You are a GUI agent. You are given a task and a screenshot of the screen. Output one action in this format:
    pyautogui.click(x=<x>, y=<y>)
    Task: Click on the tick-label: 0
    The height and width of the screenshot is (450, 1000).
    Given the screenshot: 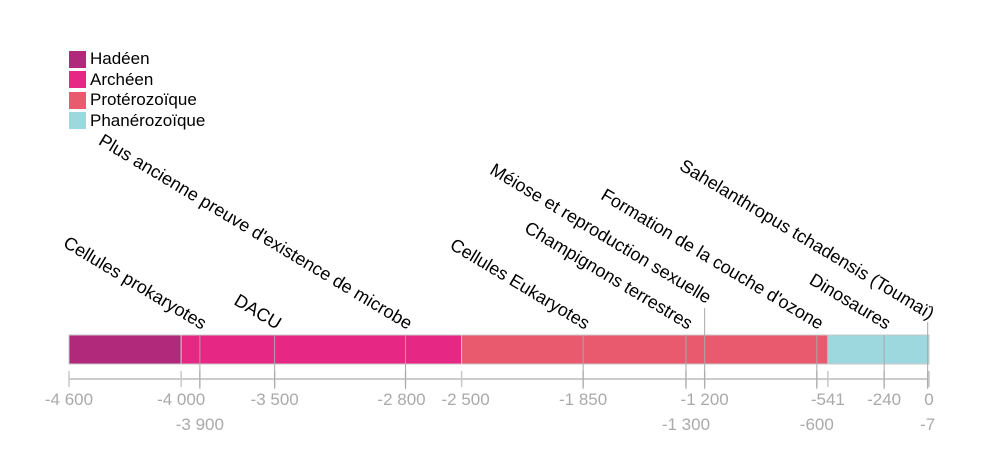 What is the action you would take?
    pyautogui.click(x=928, y=399)
    